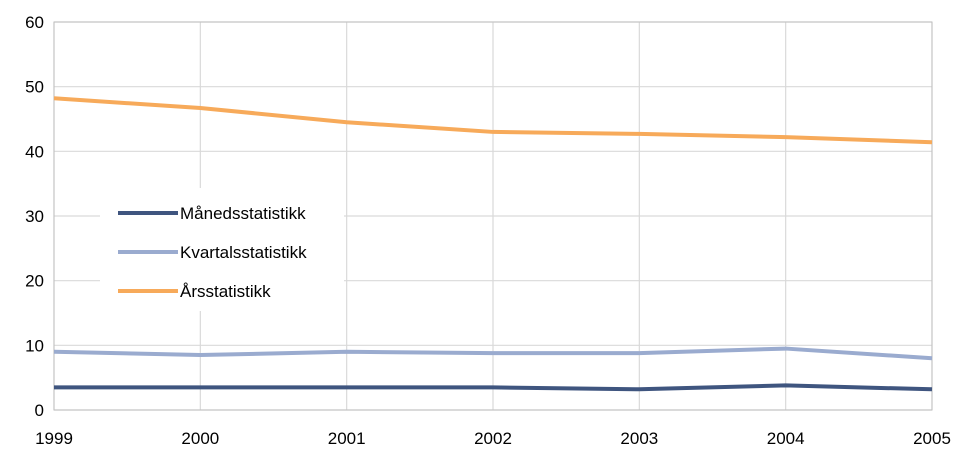 The image size is (956, 450). What do you see at coordinates (34, 151) in the screenshot?
I see `y-tick-label: 40` at bounding box center [34, 151].